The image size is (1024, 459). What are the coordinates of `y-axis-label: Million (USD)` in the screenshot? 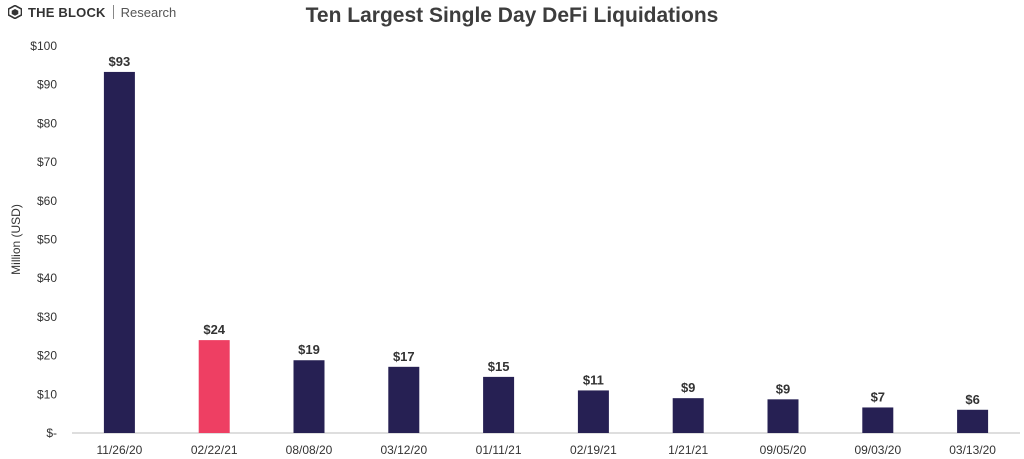 It's located at (16, 239).